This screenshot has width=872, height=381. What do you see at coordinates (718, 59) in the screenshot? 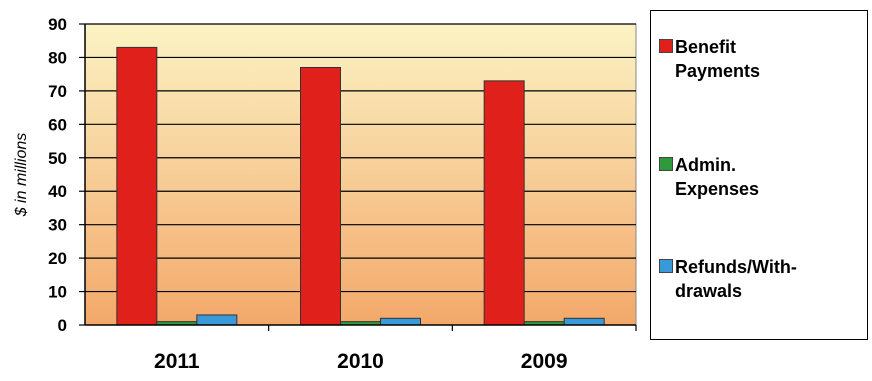
I see `legend-label-benefit-payments: Benefit Payments` at bounding box center [718, 59].